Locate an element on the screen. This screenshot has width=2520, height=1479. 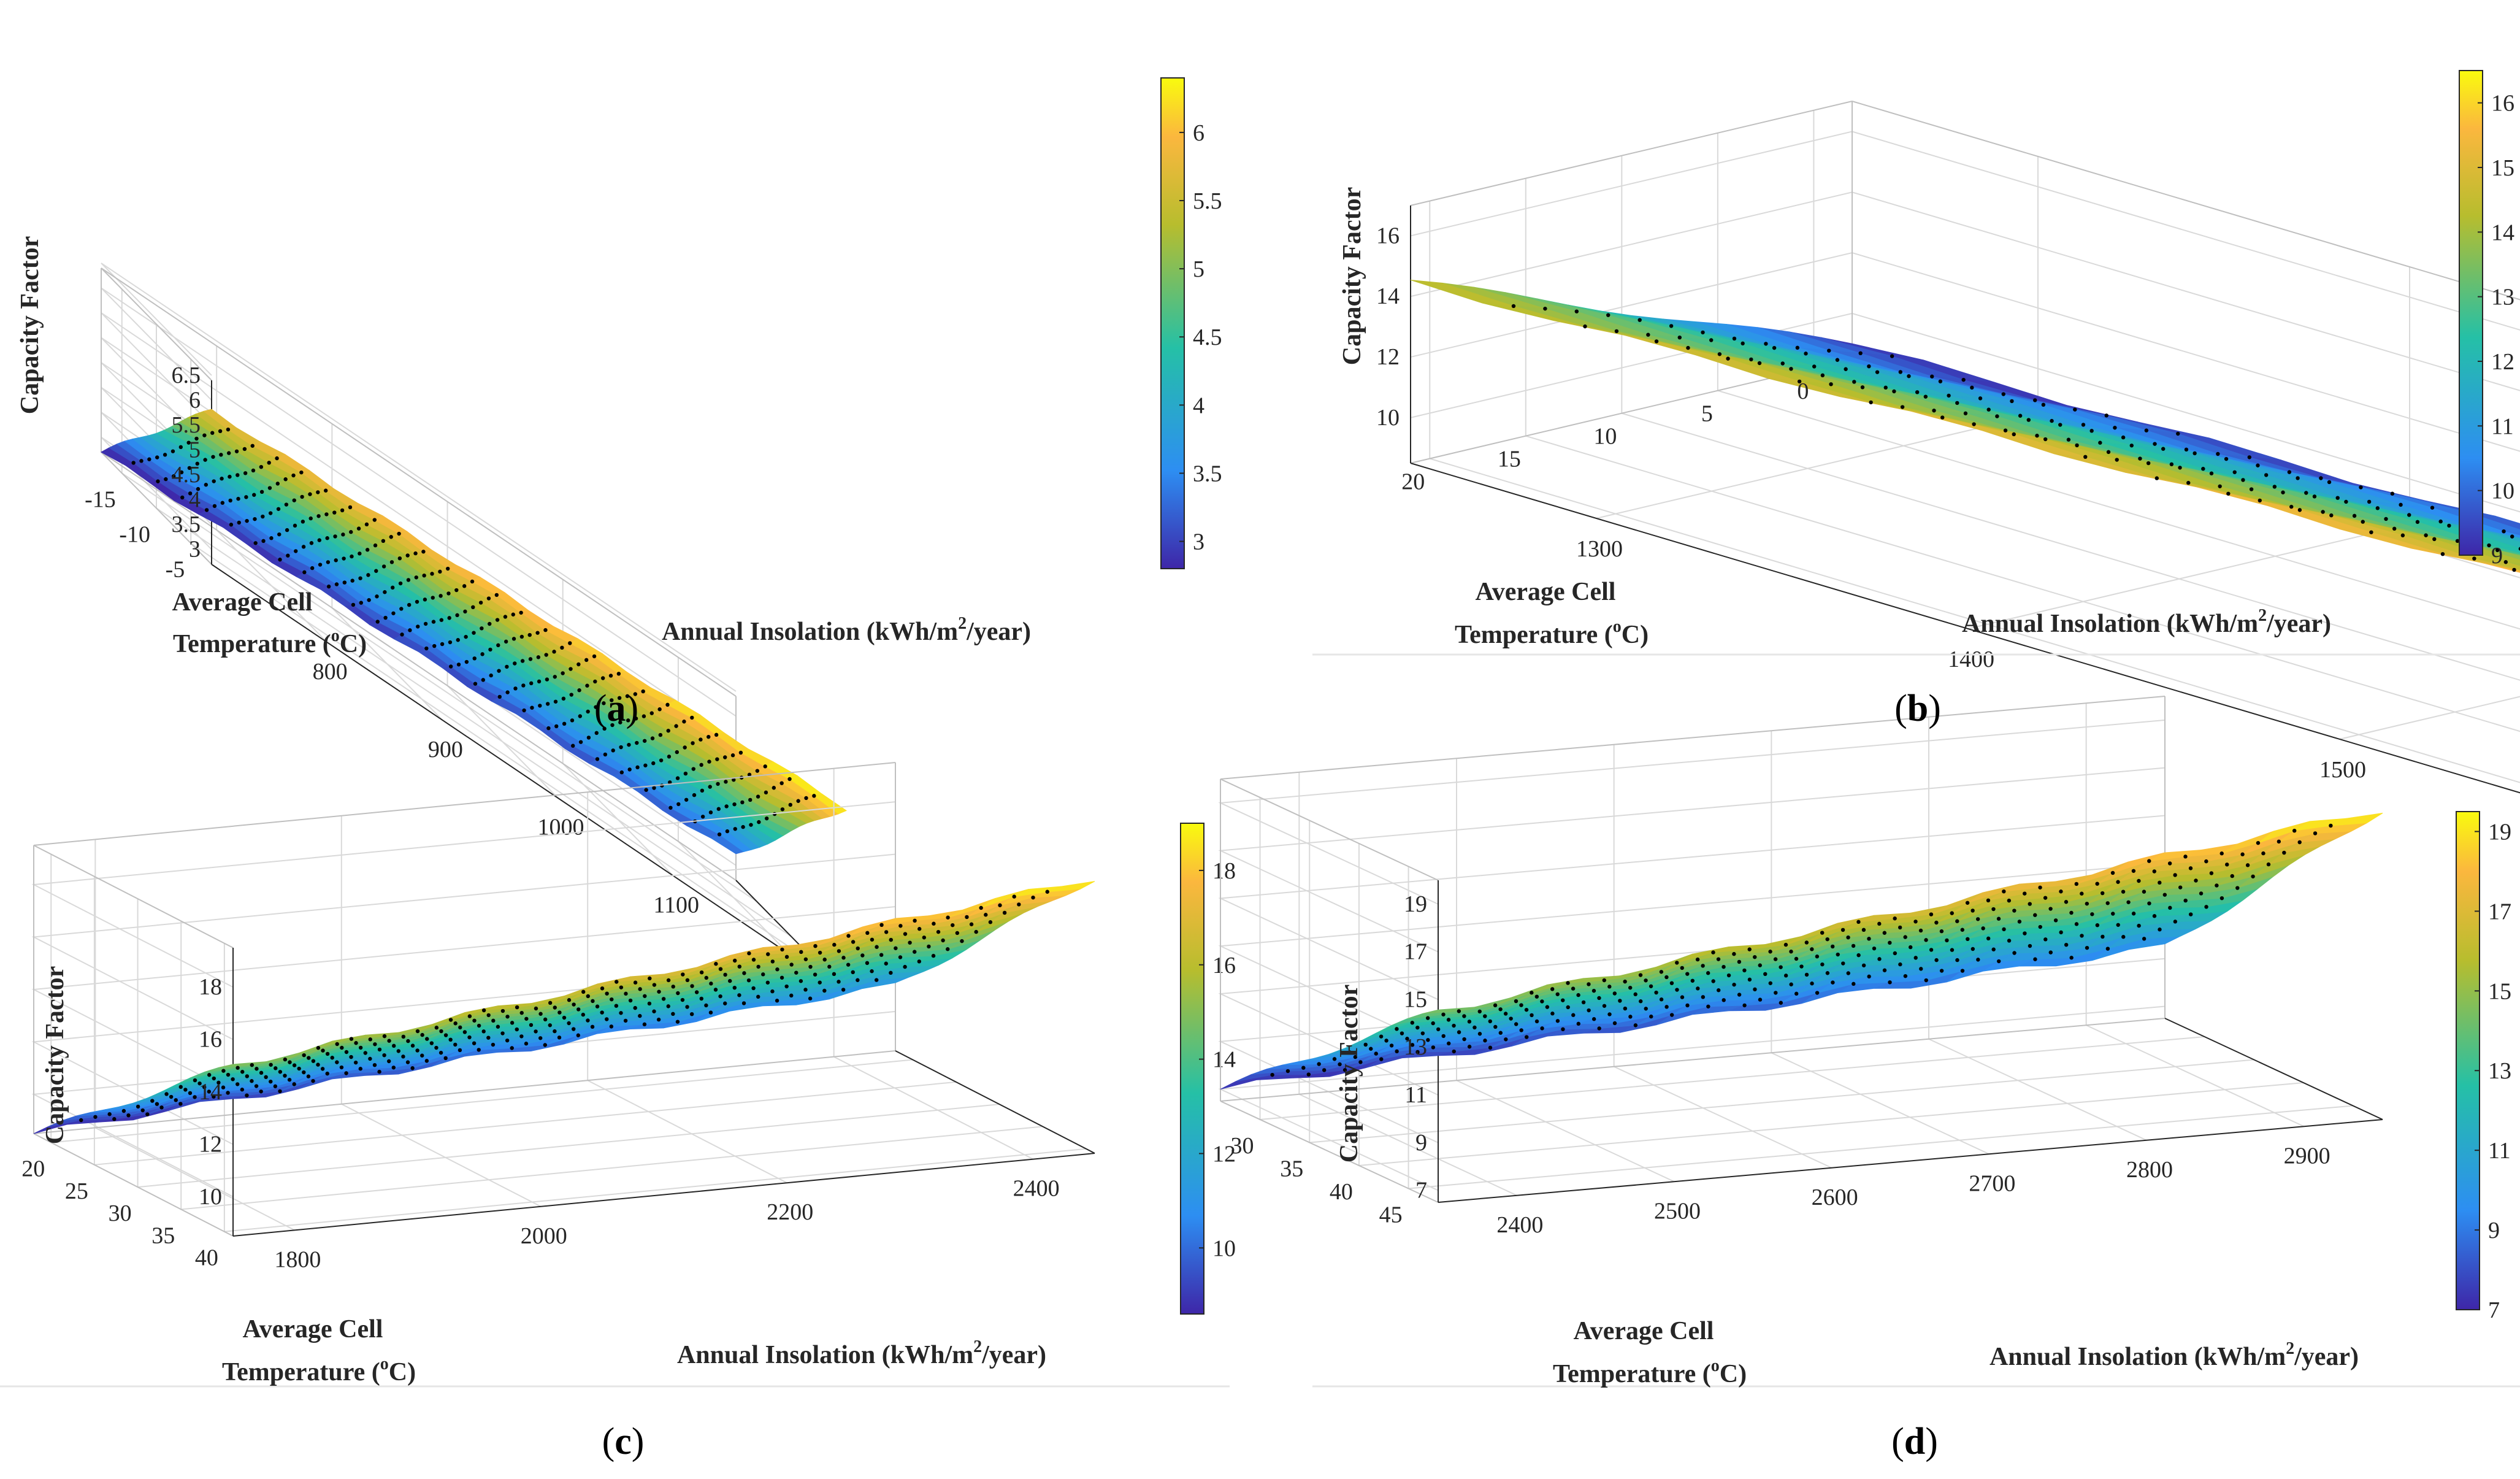
surface-patch is located at coordinates (2517, 570).